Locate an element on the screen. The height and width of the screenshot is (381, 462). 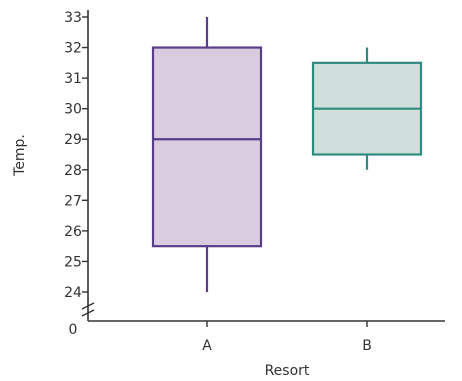
y-tick-label: 29 is located at coordinates (73, 140).